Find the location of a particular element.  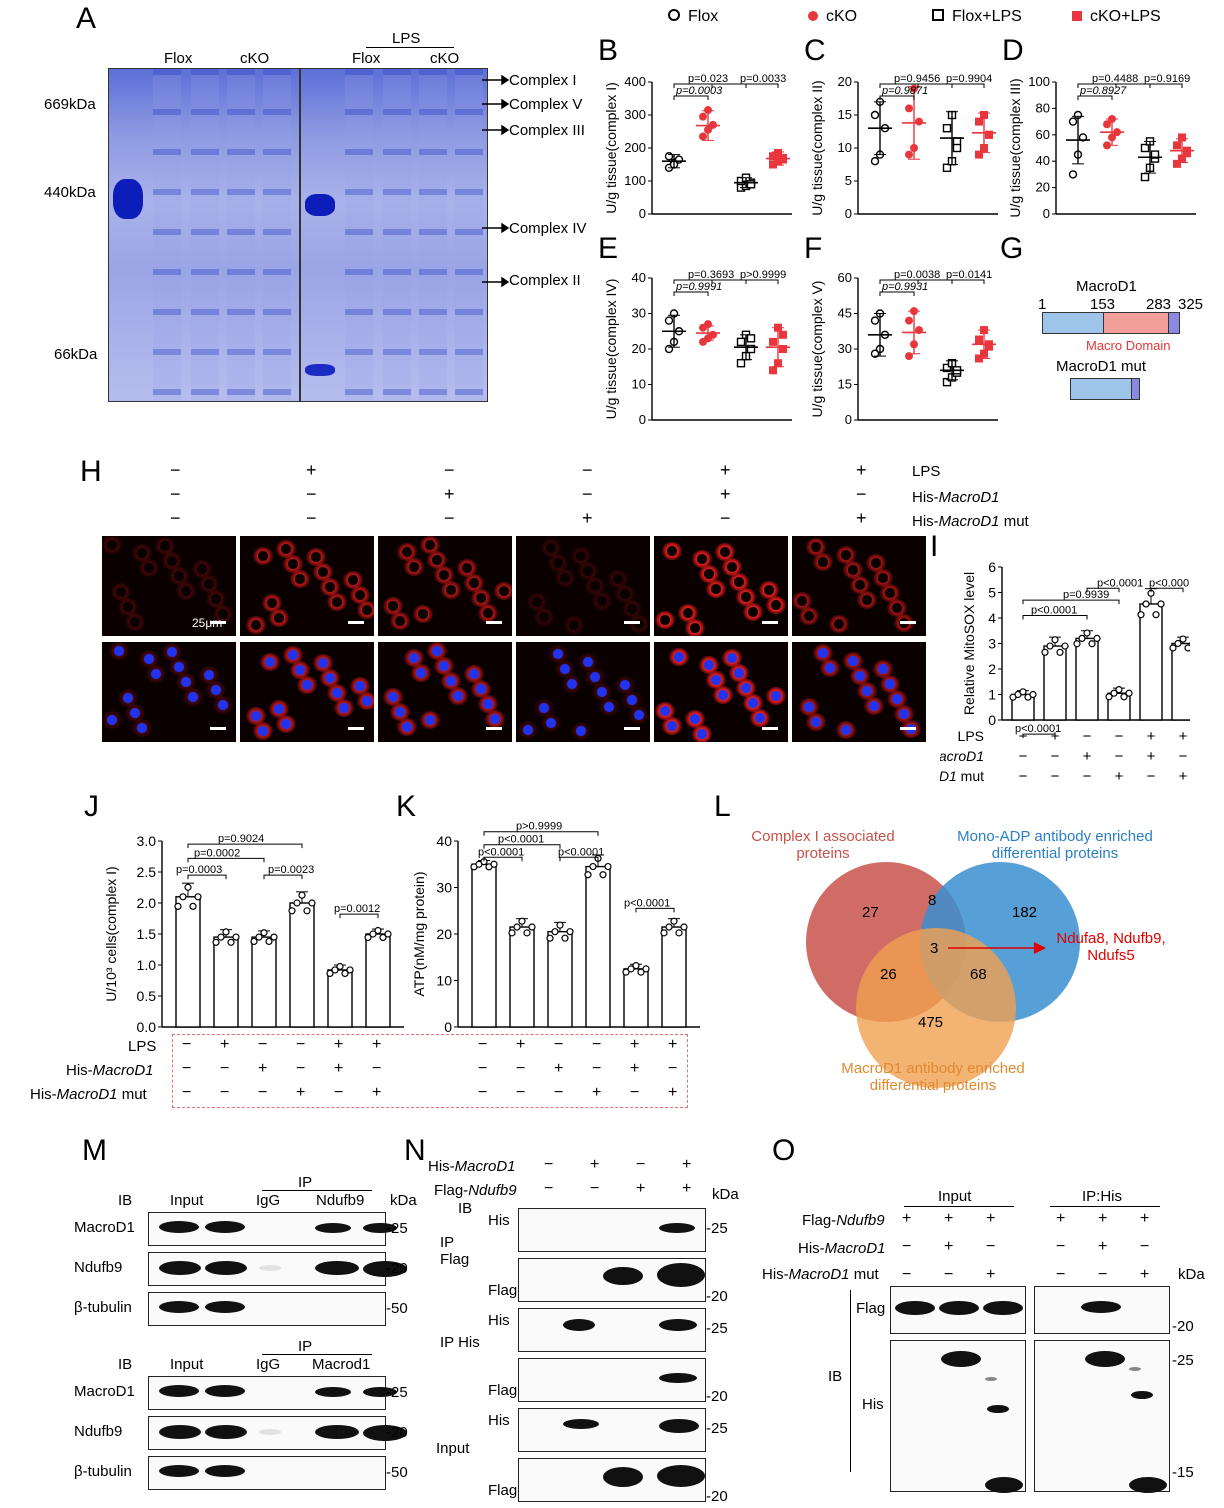

n-size-label: -25 is located at coordinates (717, 1228).